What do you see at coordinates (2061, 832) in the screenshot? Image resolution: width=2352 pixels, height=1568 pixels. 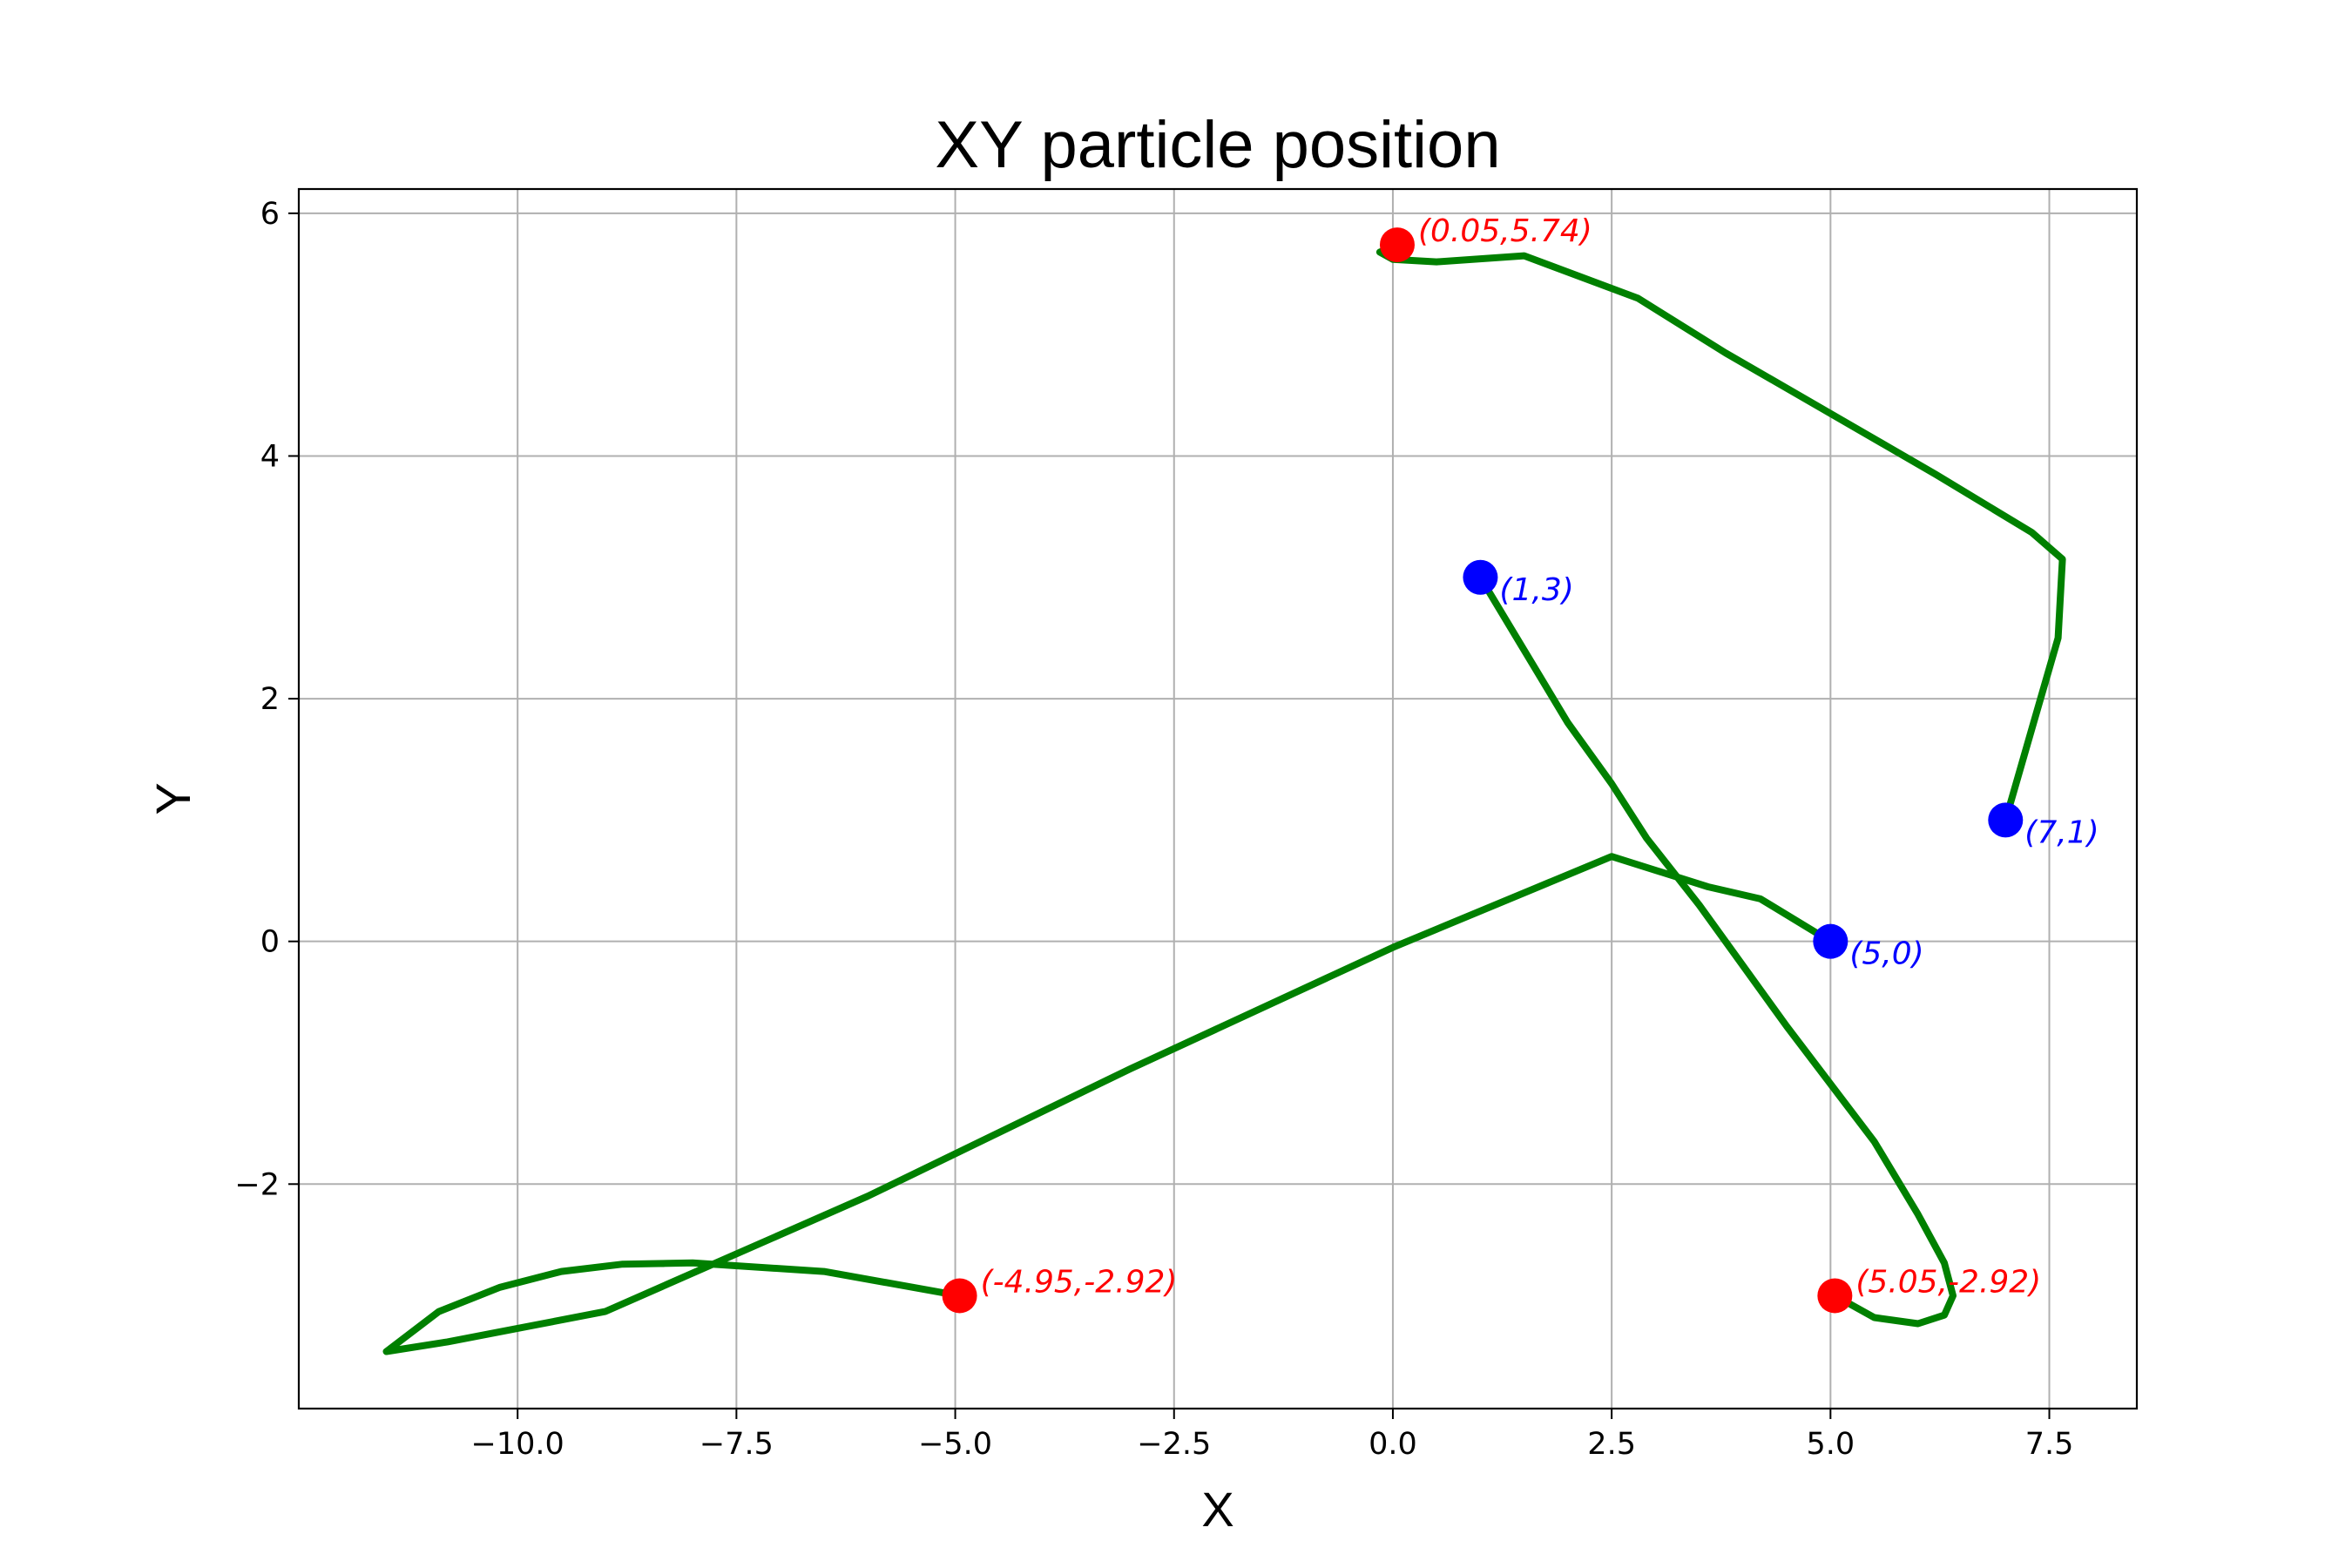 I see `start-point-label: (7,1)` at bounding box center [2061, 832].